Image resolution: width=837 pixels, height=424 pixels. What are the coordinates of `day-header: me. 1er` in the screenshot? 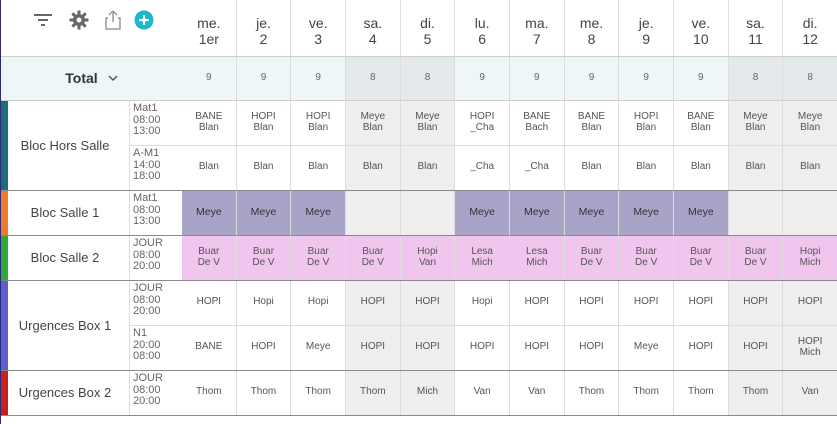 It's located at (209, 28).